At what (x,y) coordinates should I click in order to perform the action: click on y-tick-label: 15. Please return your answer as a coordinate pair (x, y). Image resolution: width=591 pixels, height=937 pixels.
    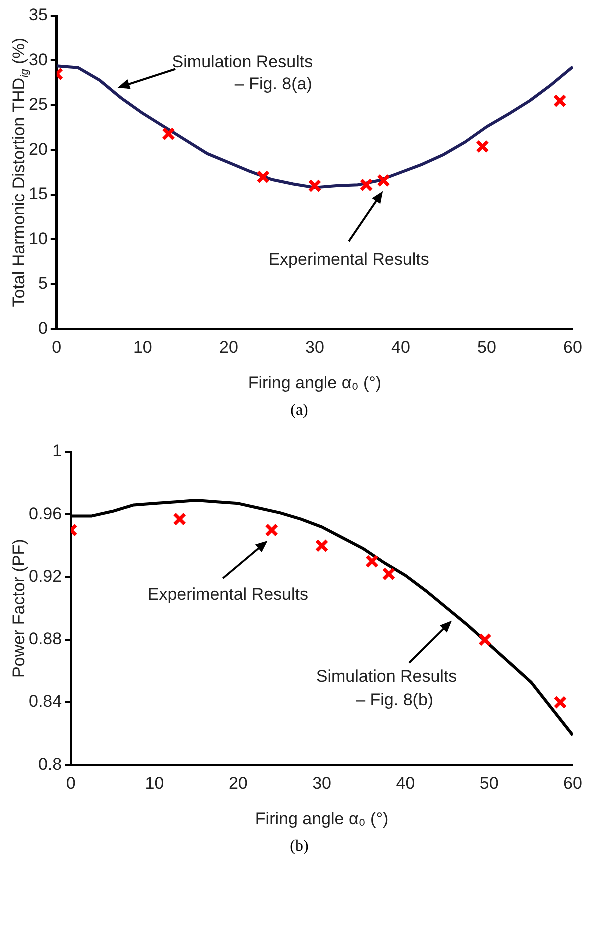
    Looking at the image, I should click on (38, 194).